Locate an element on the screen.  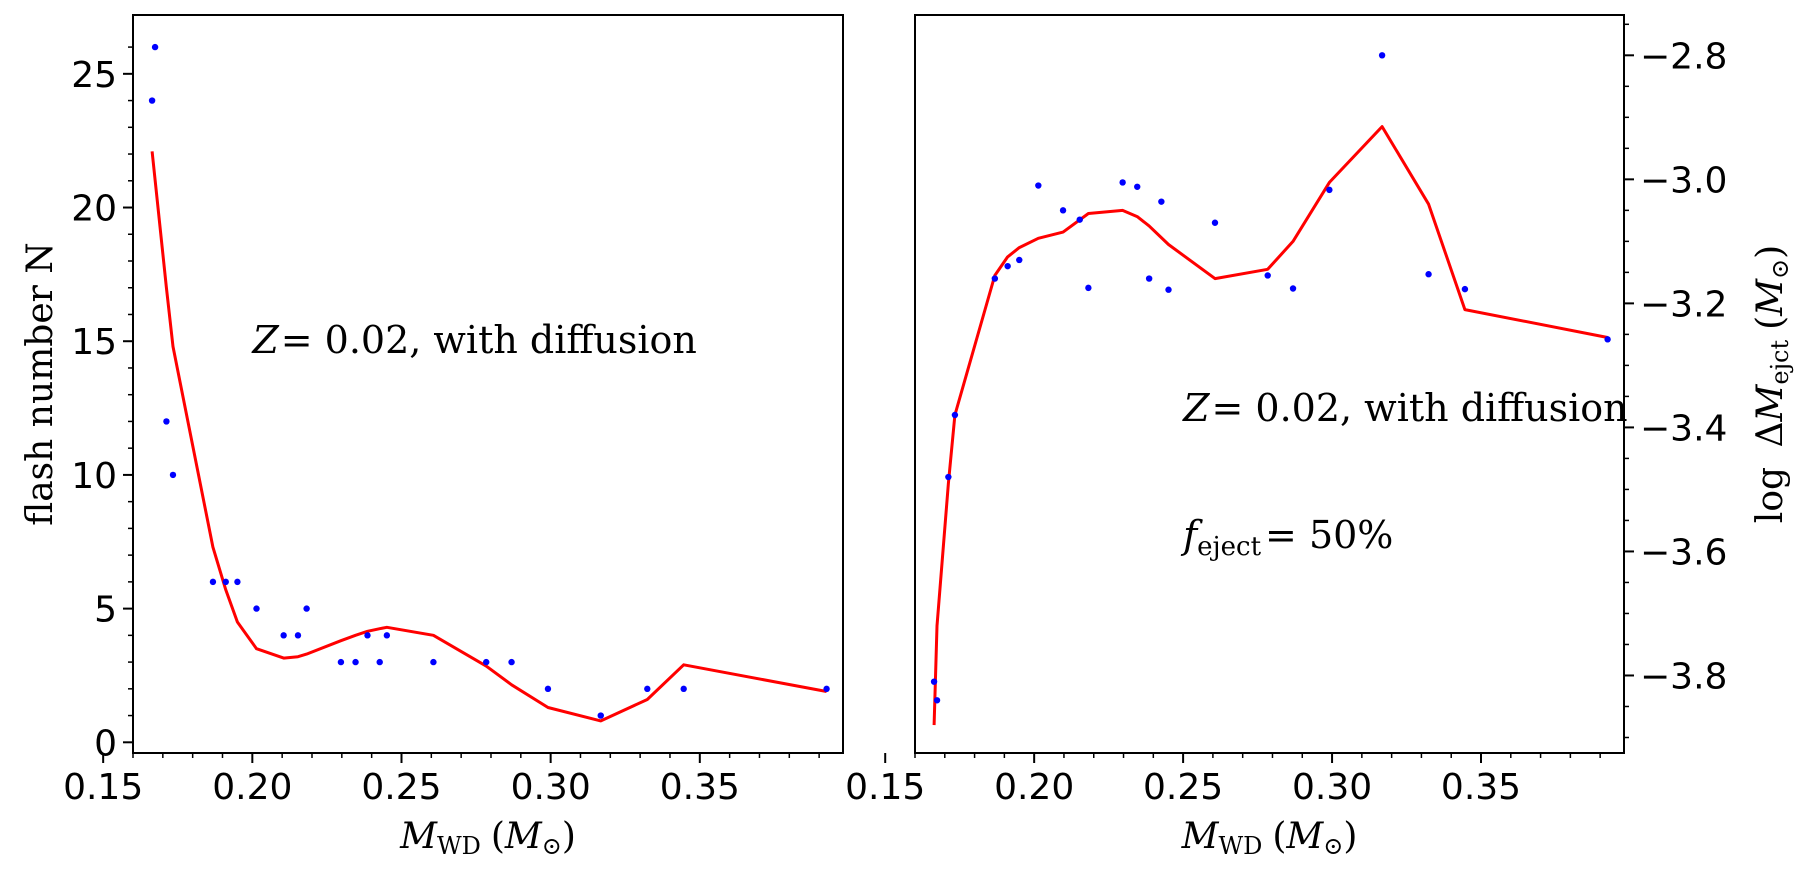
annotation-rest: = 50% is located at coordinates (1329, 535).